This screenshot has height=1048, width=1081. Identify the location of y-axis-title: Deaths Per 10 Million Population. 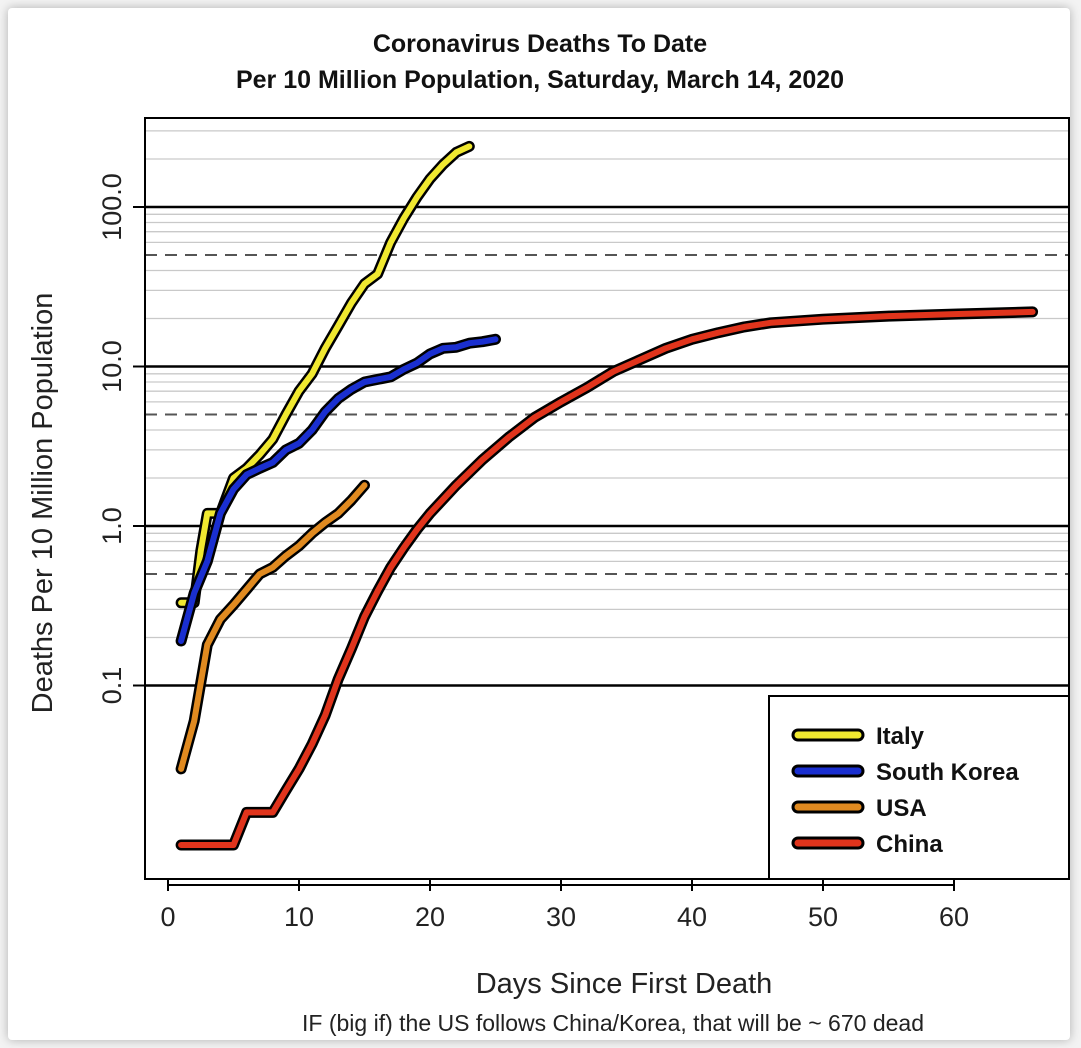
(43, 503).